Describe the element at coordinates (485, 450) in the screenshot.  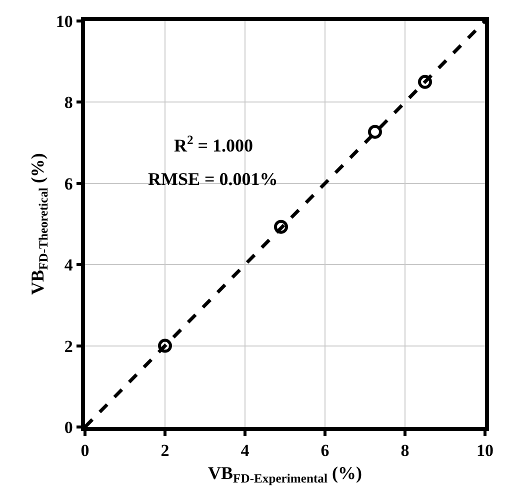
I see `x-tick-label: 10` at that location.